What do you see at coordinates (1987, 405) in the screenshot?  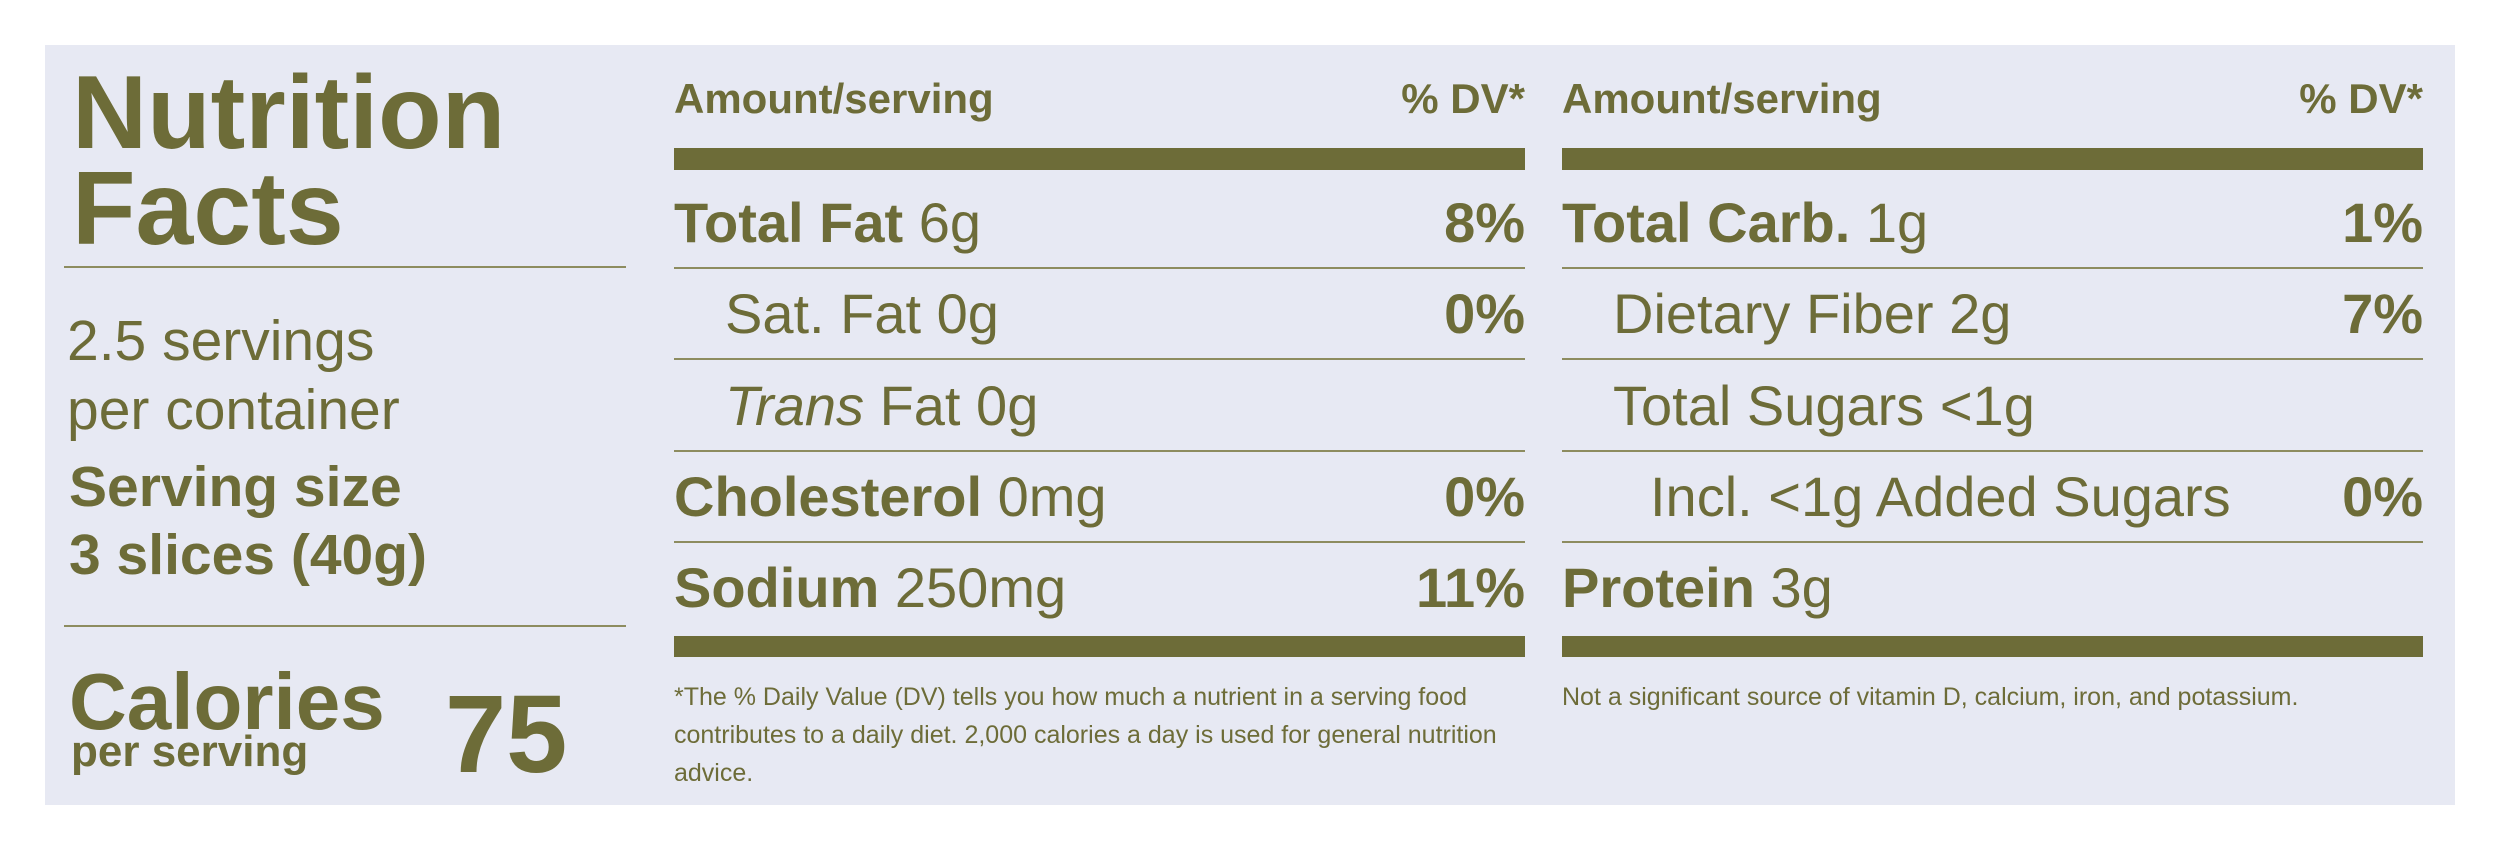 I see `nutrient-amount: <1g` at bounding box center [1987, 405].